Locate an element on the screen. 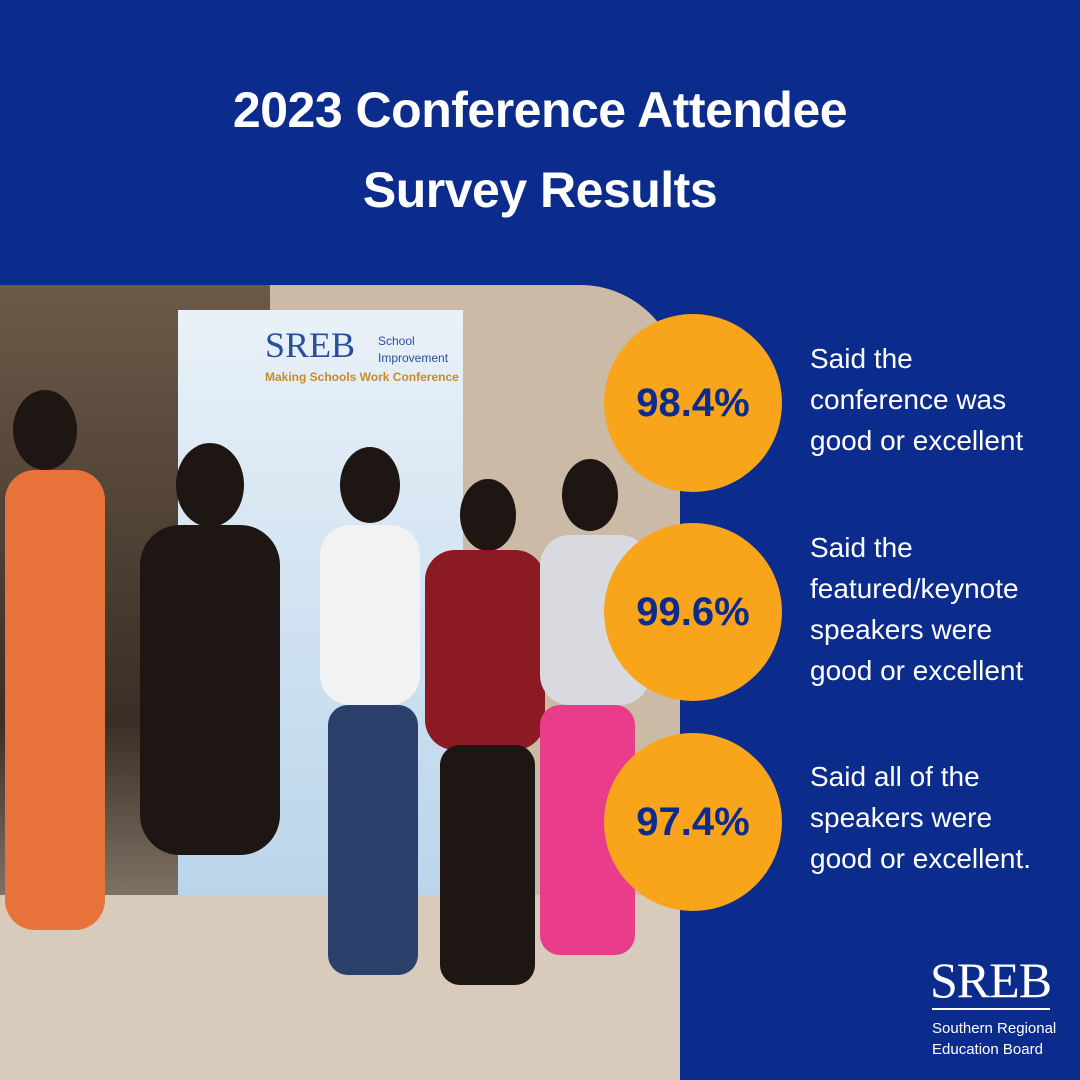 Image resolution: width=1080 pixels, height=1080 pixels. title-line: Survey Results is located at coordinates (540, 190).